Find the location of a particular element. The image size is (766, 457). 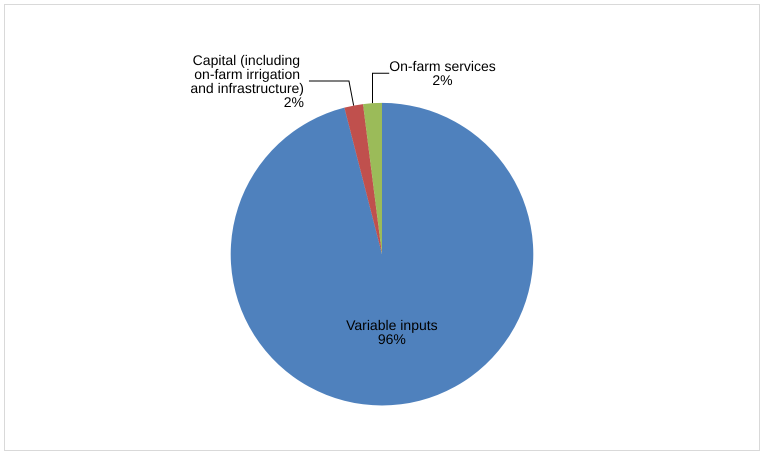

data-label: 96% is located at coordinates (392, 339).